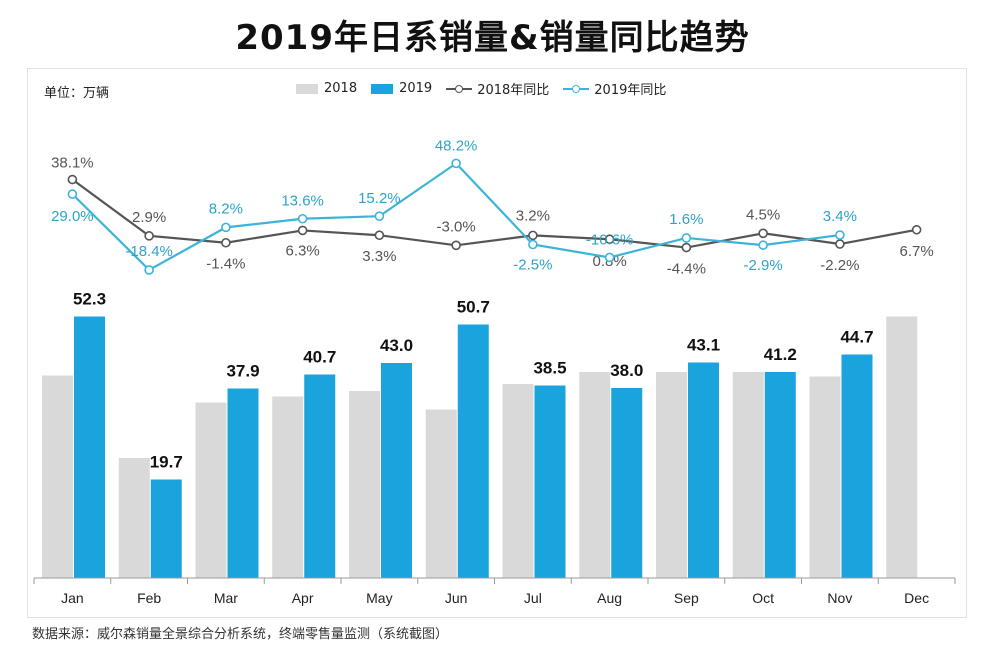 This screenshot has width=985, height=651. I want to click on bar-2018-apr, so click(288, 487).